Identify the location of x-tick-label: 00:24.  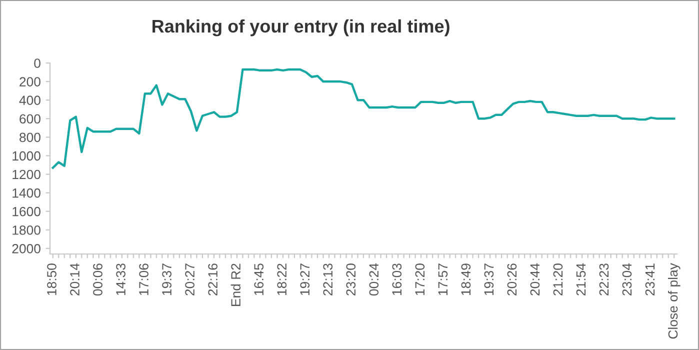
(374, 279).